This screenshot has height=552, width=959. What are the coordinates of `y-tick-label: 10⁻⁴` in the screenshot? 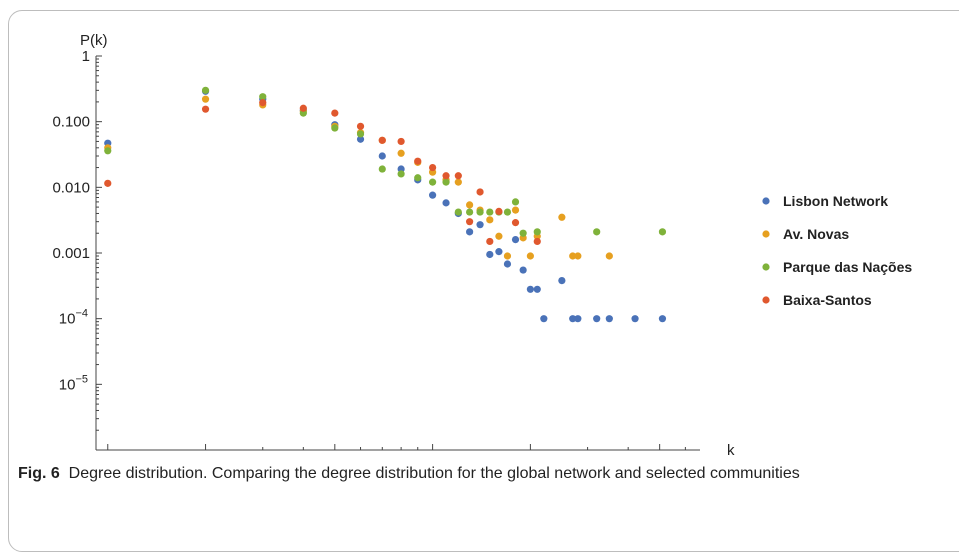 It's located at (73, 318).